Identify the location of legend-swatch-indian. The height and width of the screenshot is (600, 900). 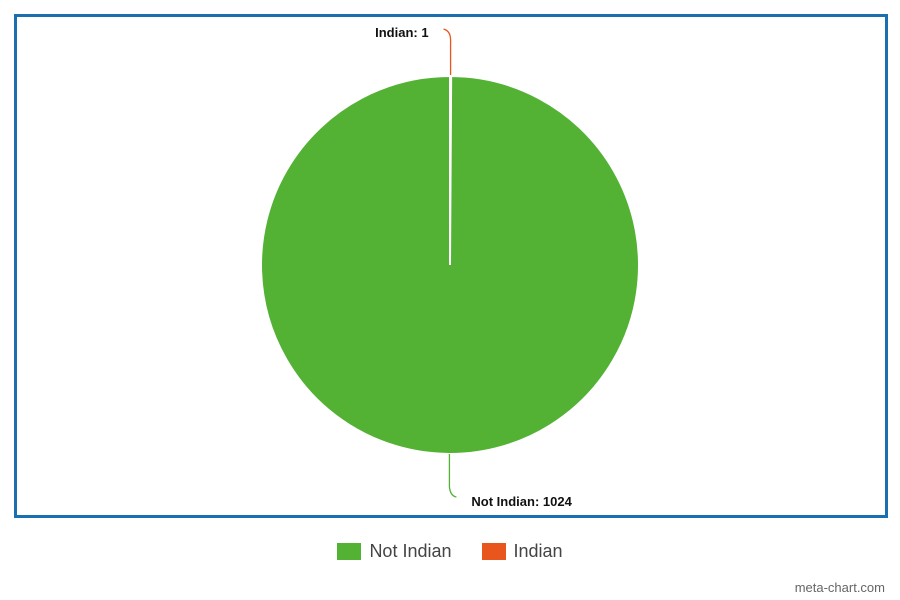
(493, 551).